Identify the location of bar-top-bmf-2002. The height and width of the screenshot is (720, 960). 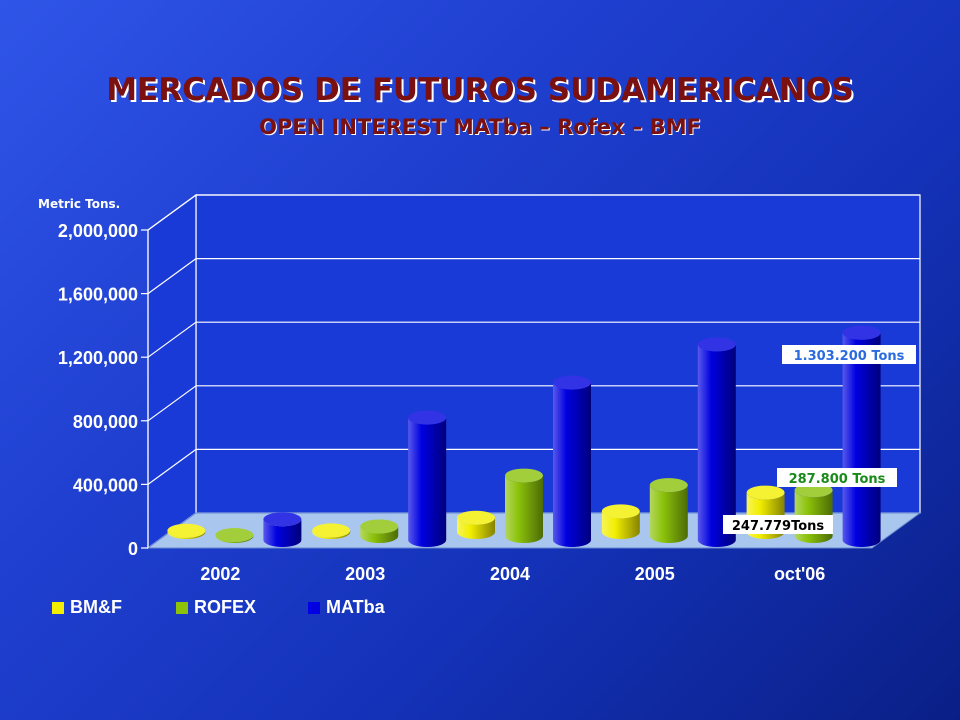
(186, 530).